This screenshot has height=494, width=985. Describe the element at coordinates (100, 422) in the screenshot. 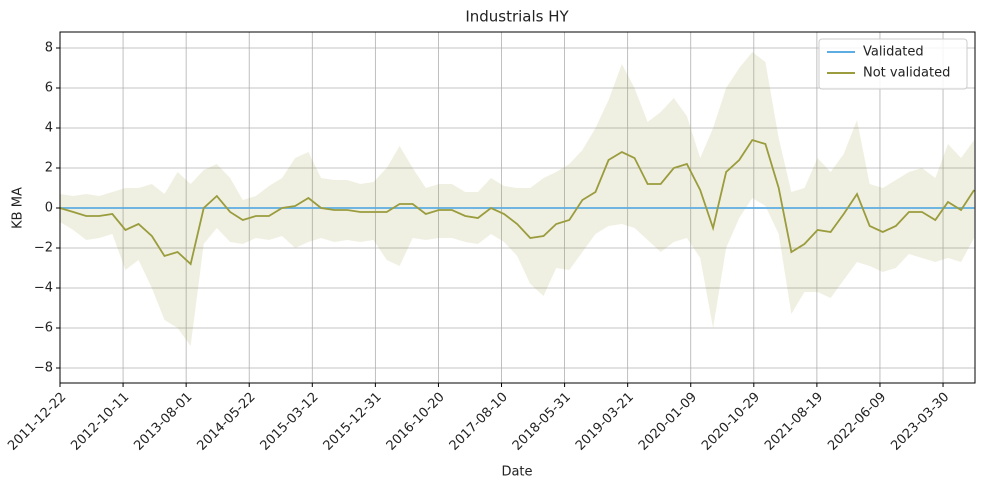

I see `x-tick-label: 2012-10-11` at that location.